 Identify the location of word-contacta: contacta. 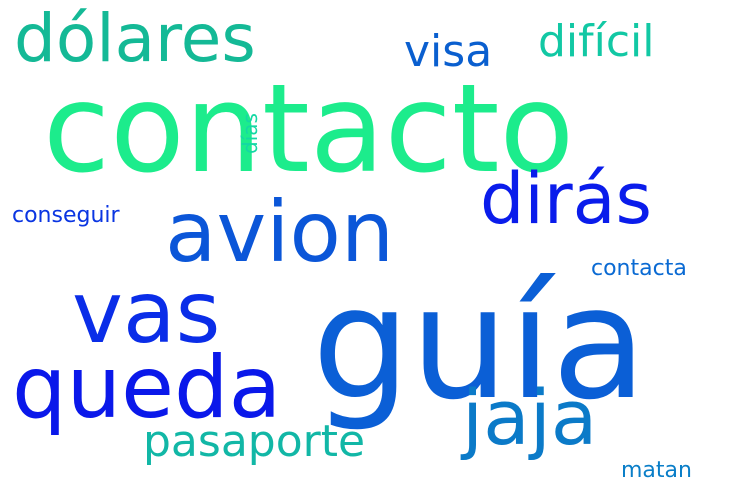
(639, 268).